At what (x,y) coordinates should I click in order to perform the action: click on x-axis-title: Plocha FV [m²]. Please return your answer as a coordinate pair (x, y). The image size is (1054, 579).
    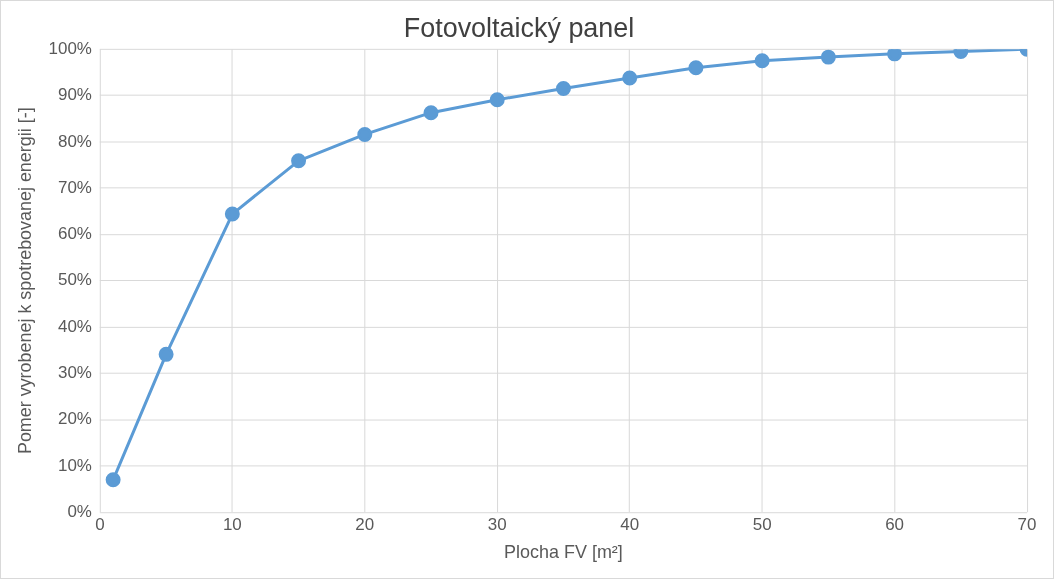
    Looking at the image, I should click on (563, 552).